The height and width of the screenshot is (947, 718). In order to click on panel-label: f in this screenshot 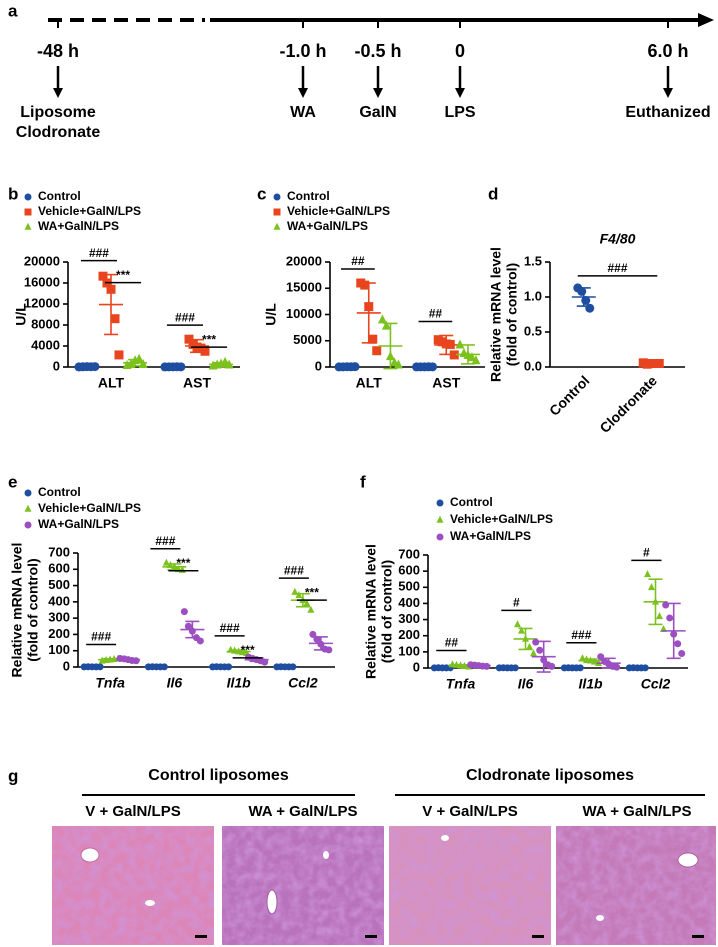, I will do `click(363, 481)`.